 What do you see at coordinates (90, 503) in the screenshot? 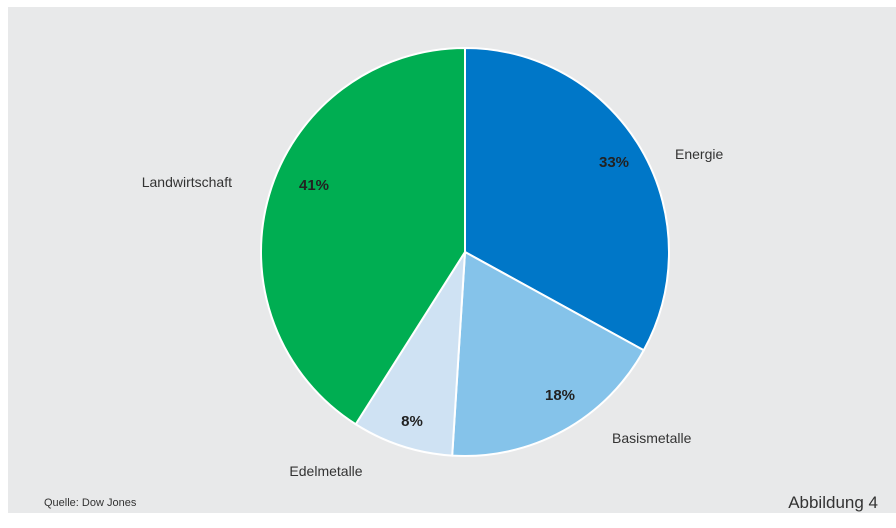
I see `source-note: Quelle: Dow Jones` at bounding box center [90, 503].